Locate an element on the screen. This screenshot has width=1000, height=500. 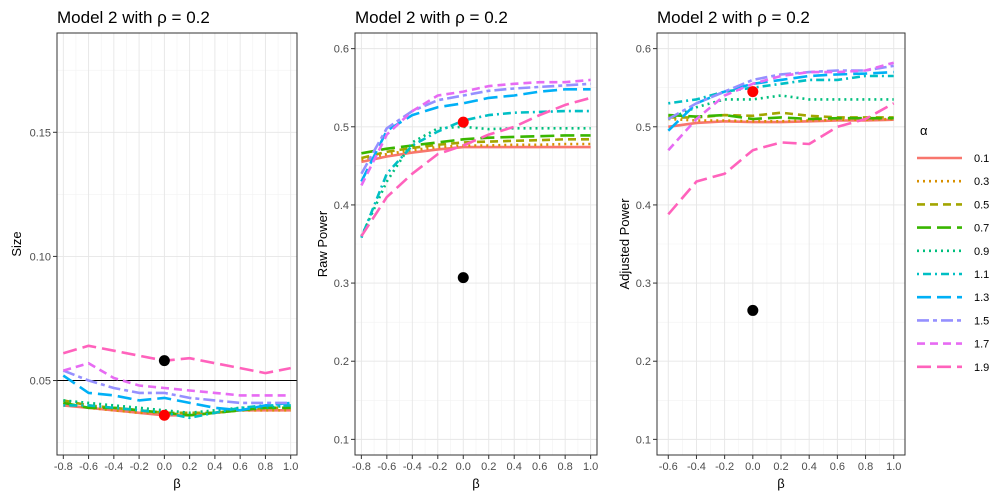
legend-label: 1.9 is located at coordinates (981, 368).